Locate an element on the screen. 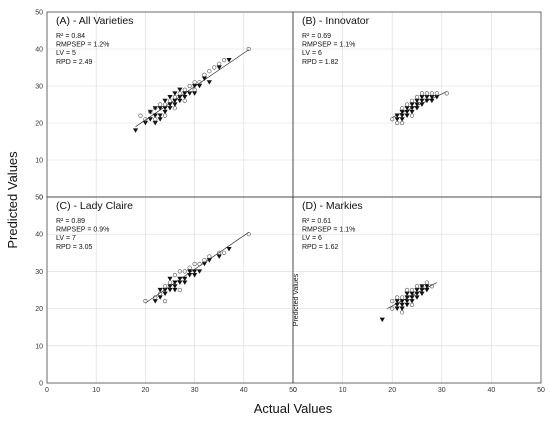 The height and width of the screenshot is (421, 550). panel-stat: R² = 0.69 is located at coordinates (316, 36).